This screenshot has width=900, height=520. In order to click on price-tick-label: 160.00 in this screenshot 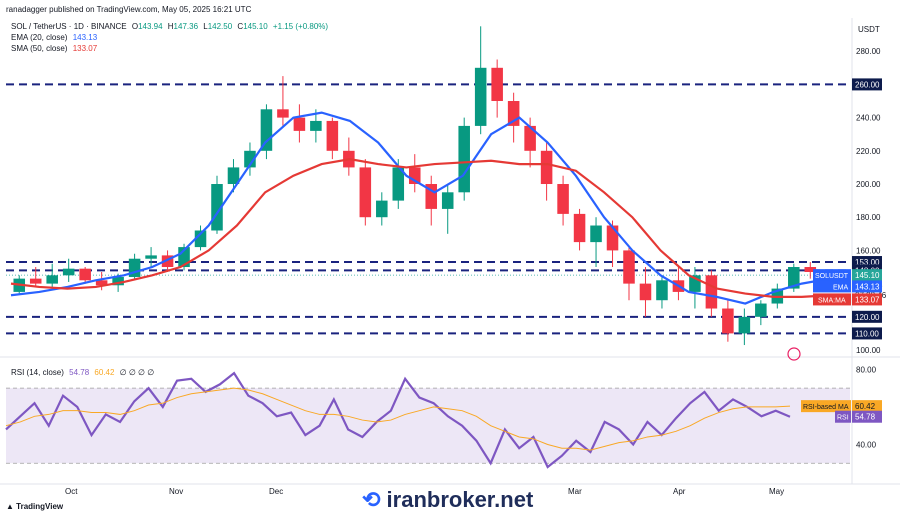, I will do `click(868, 250)`.